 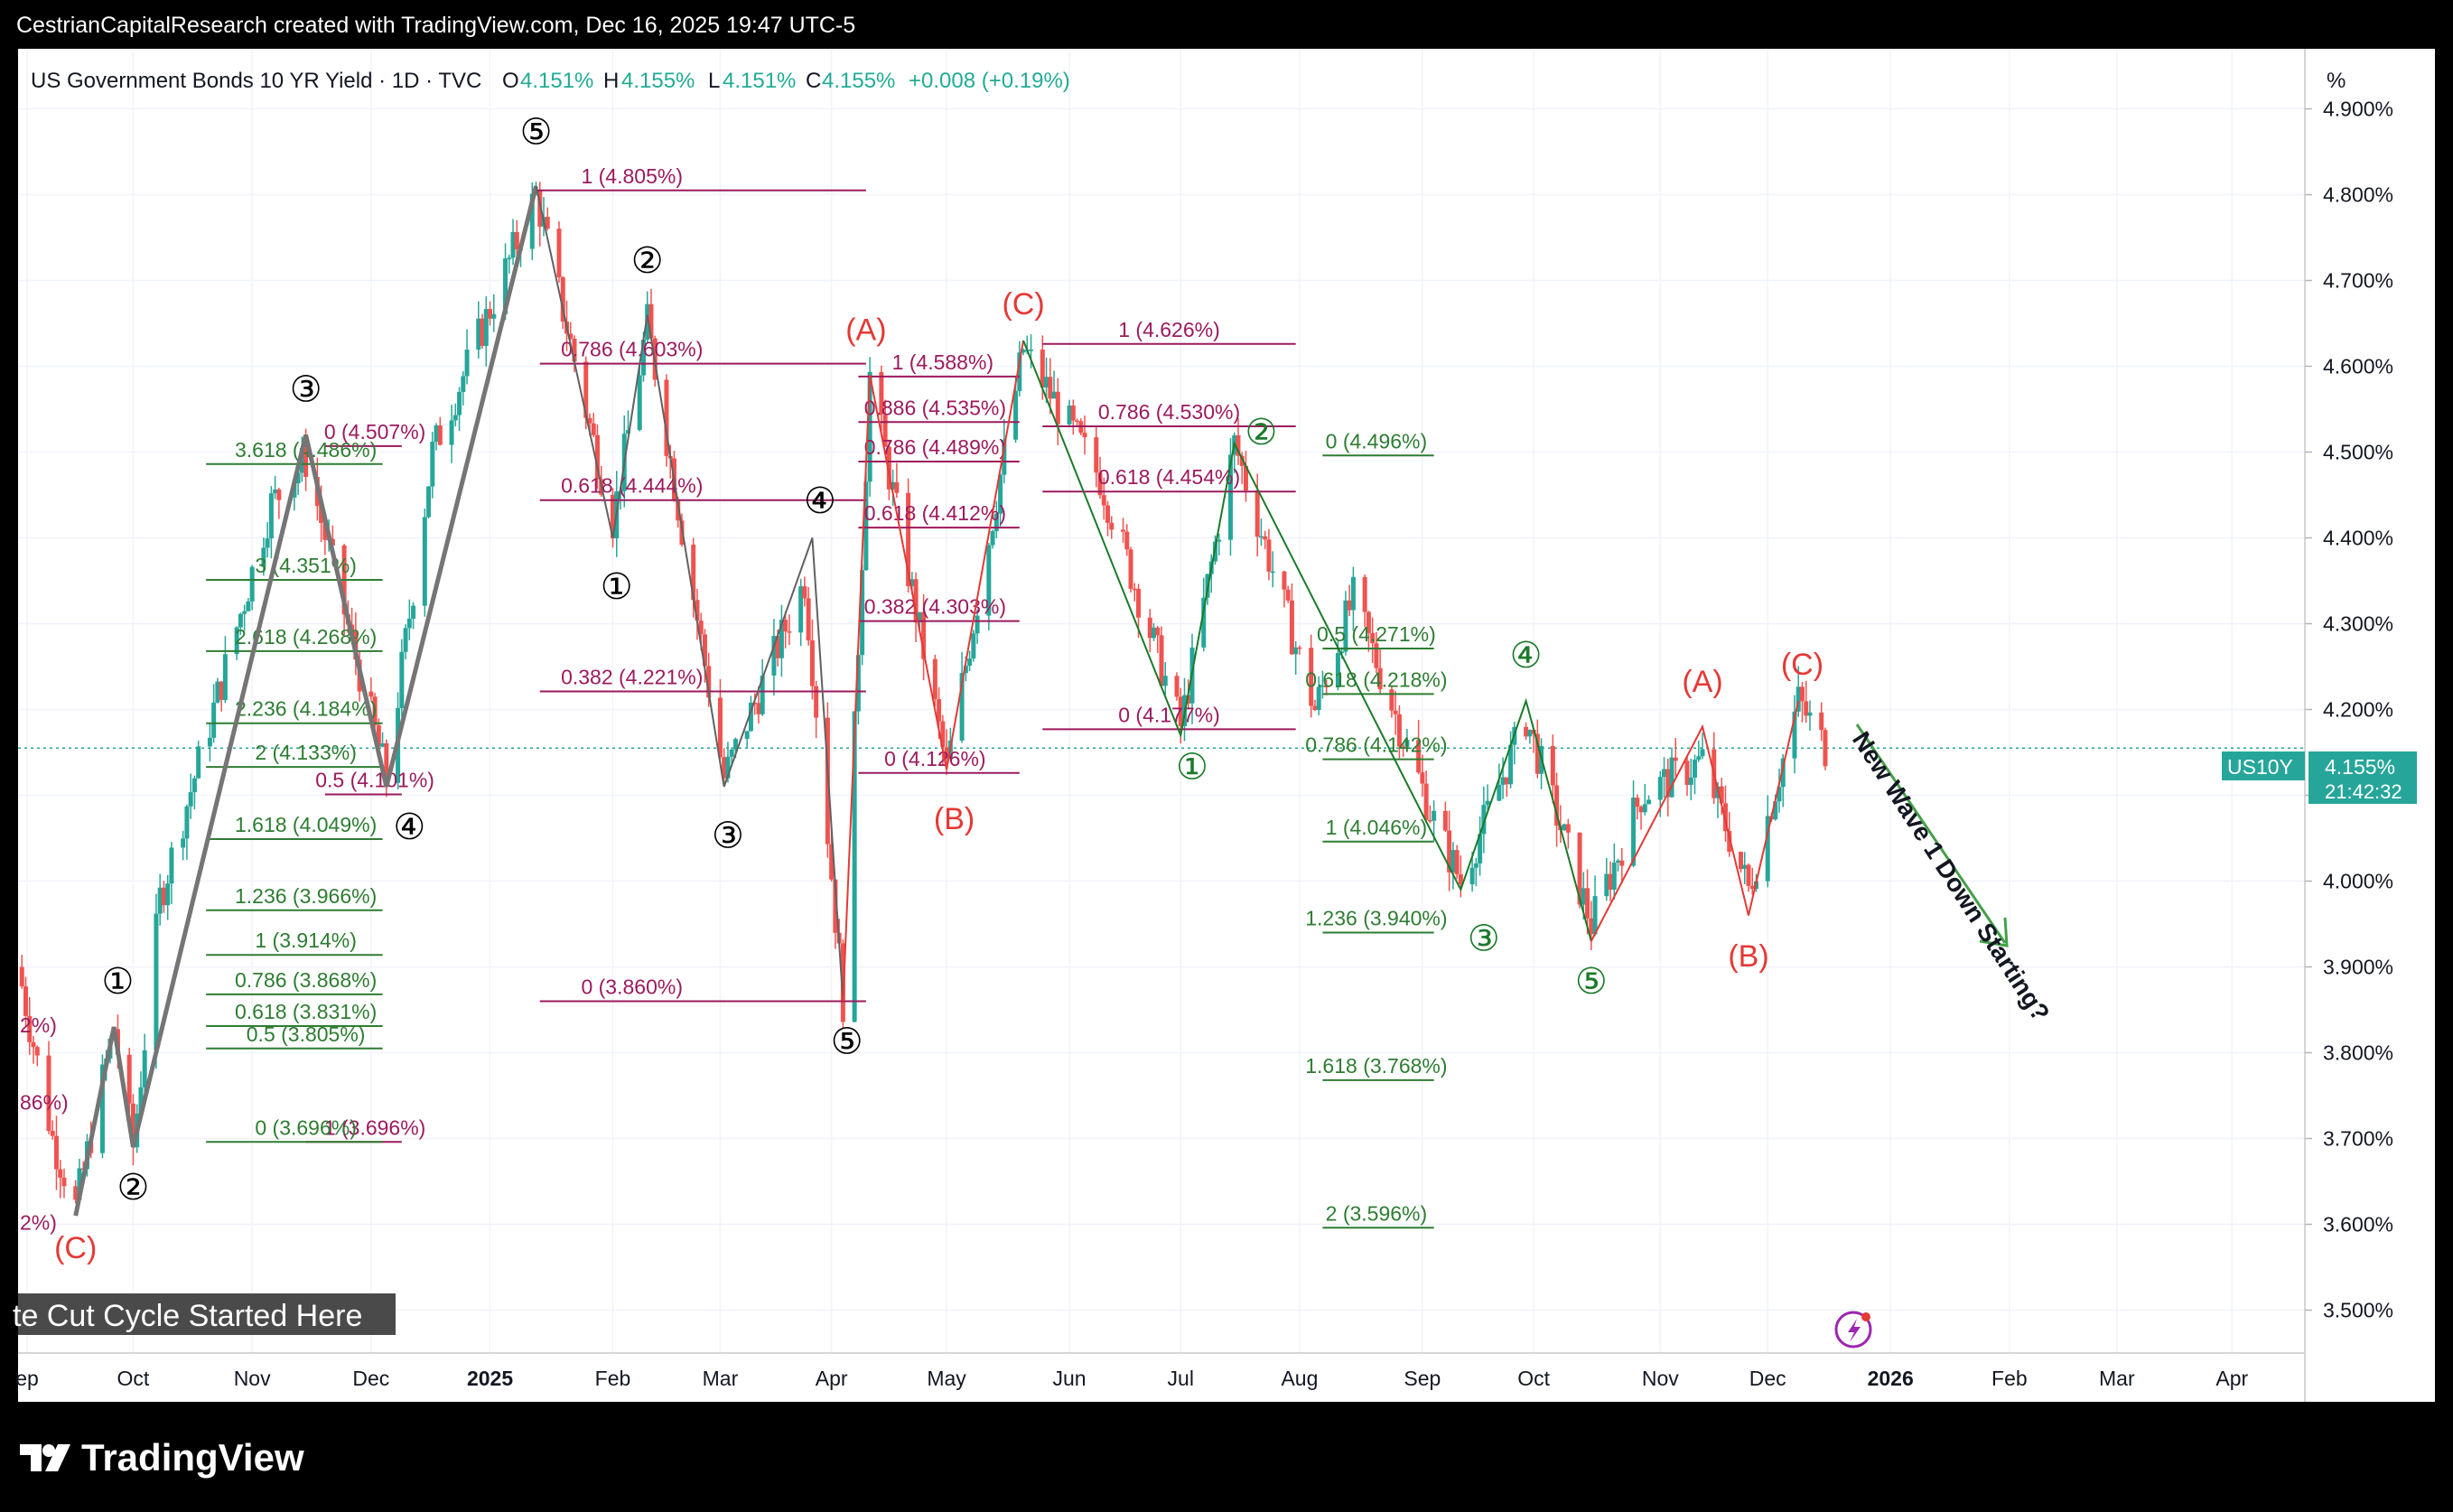 What do you see at coordinates (689, 593) in the screenshot?
I see `correction-wave-line` at bounding box center [689, 593].